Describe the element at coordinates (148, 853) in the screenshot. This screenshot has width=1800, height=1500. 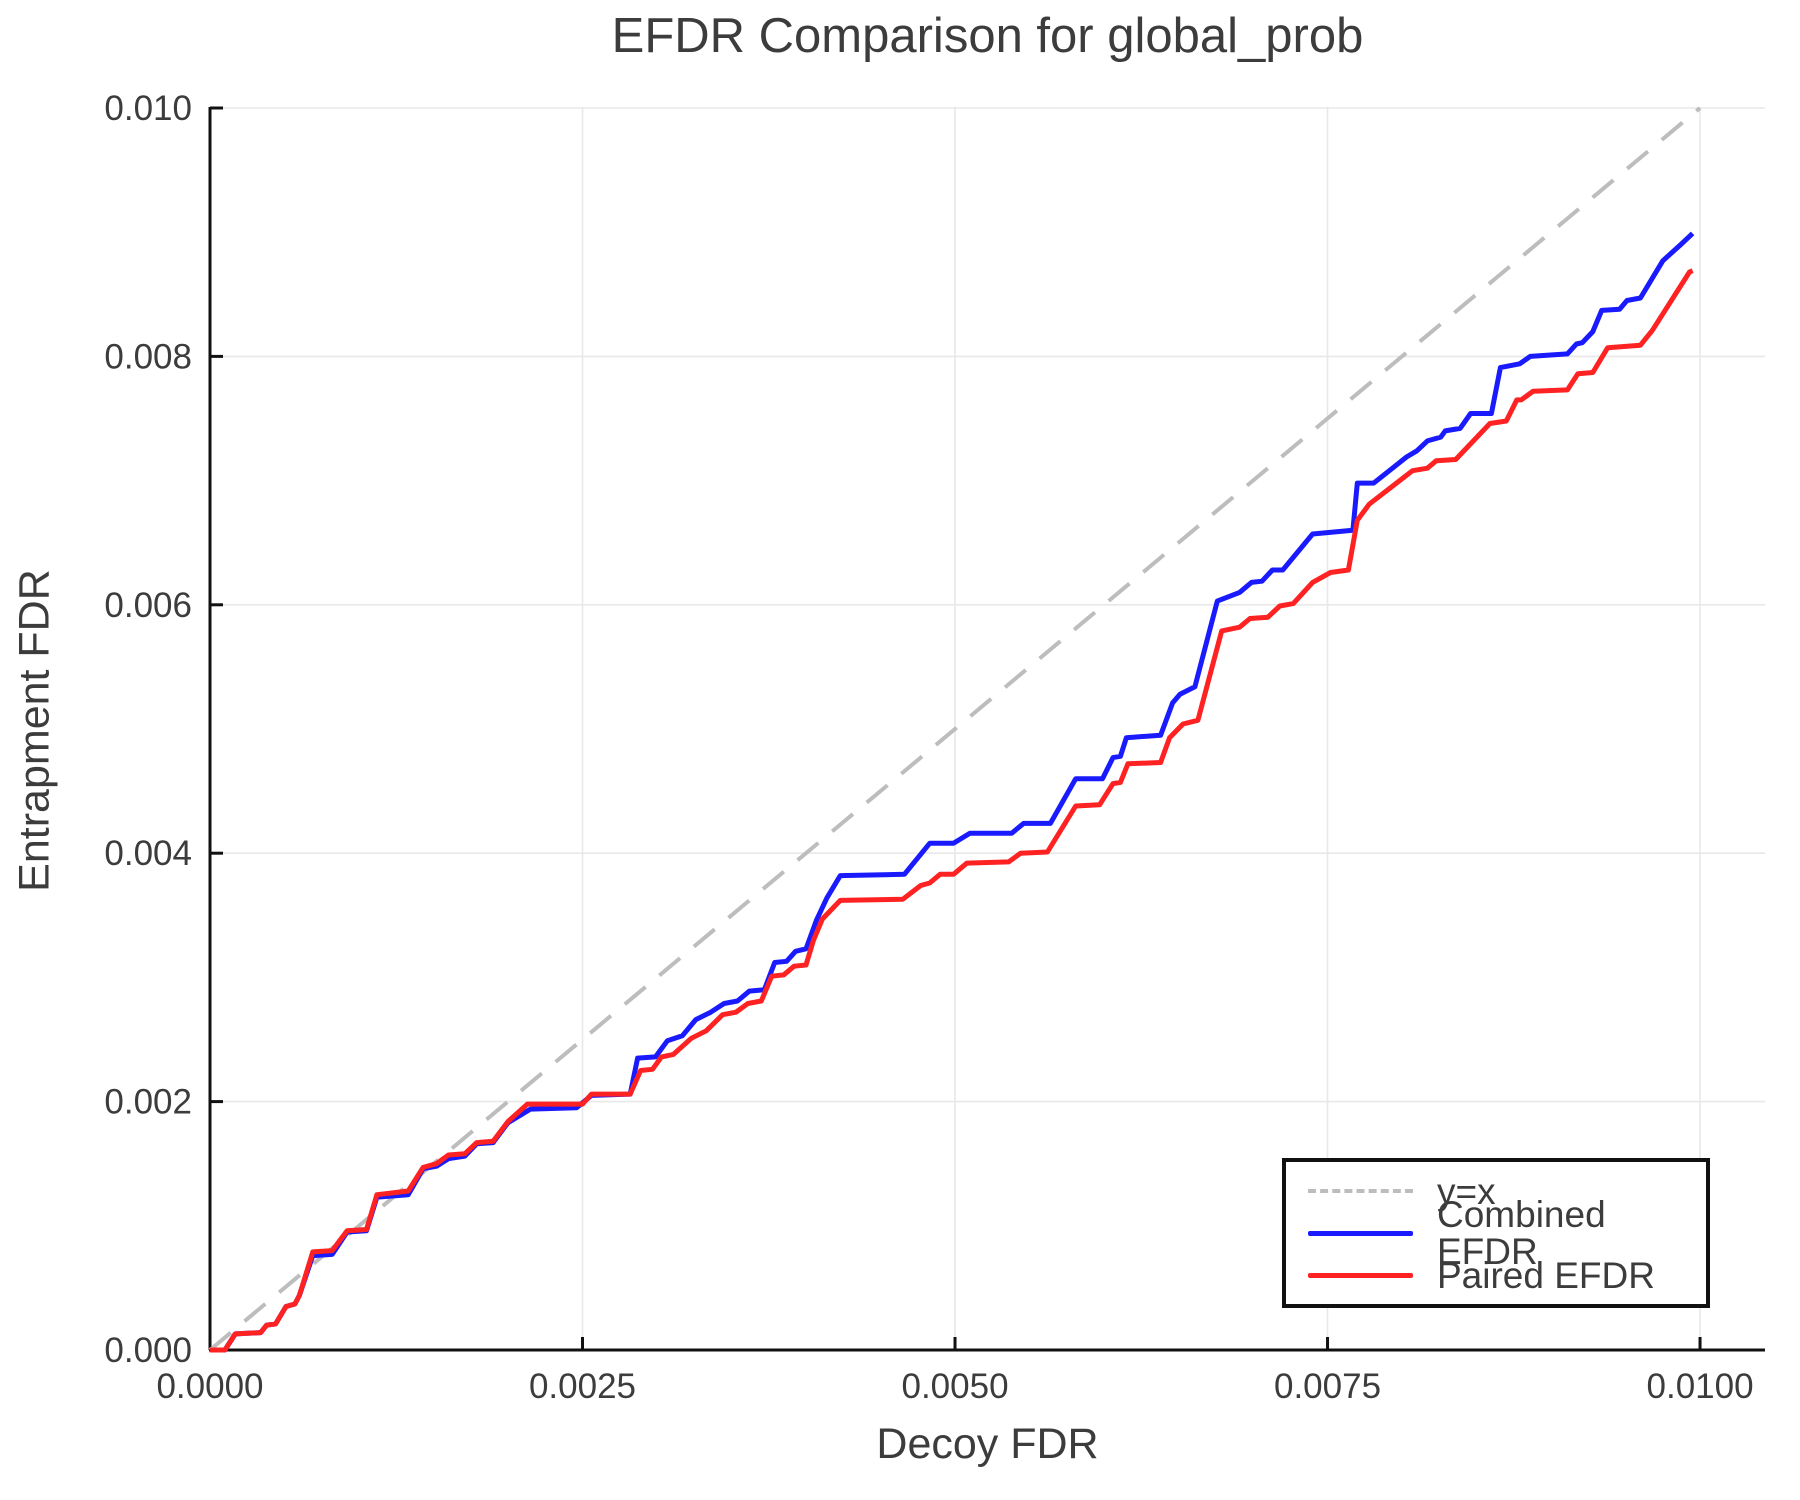
I see `y-tick-label: 0.004` at that location.